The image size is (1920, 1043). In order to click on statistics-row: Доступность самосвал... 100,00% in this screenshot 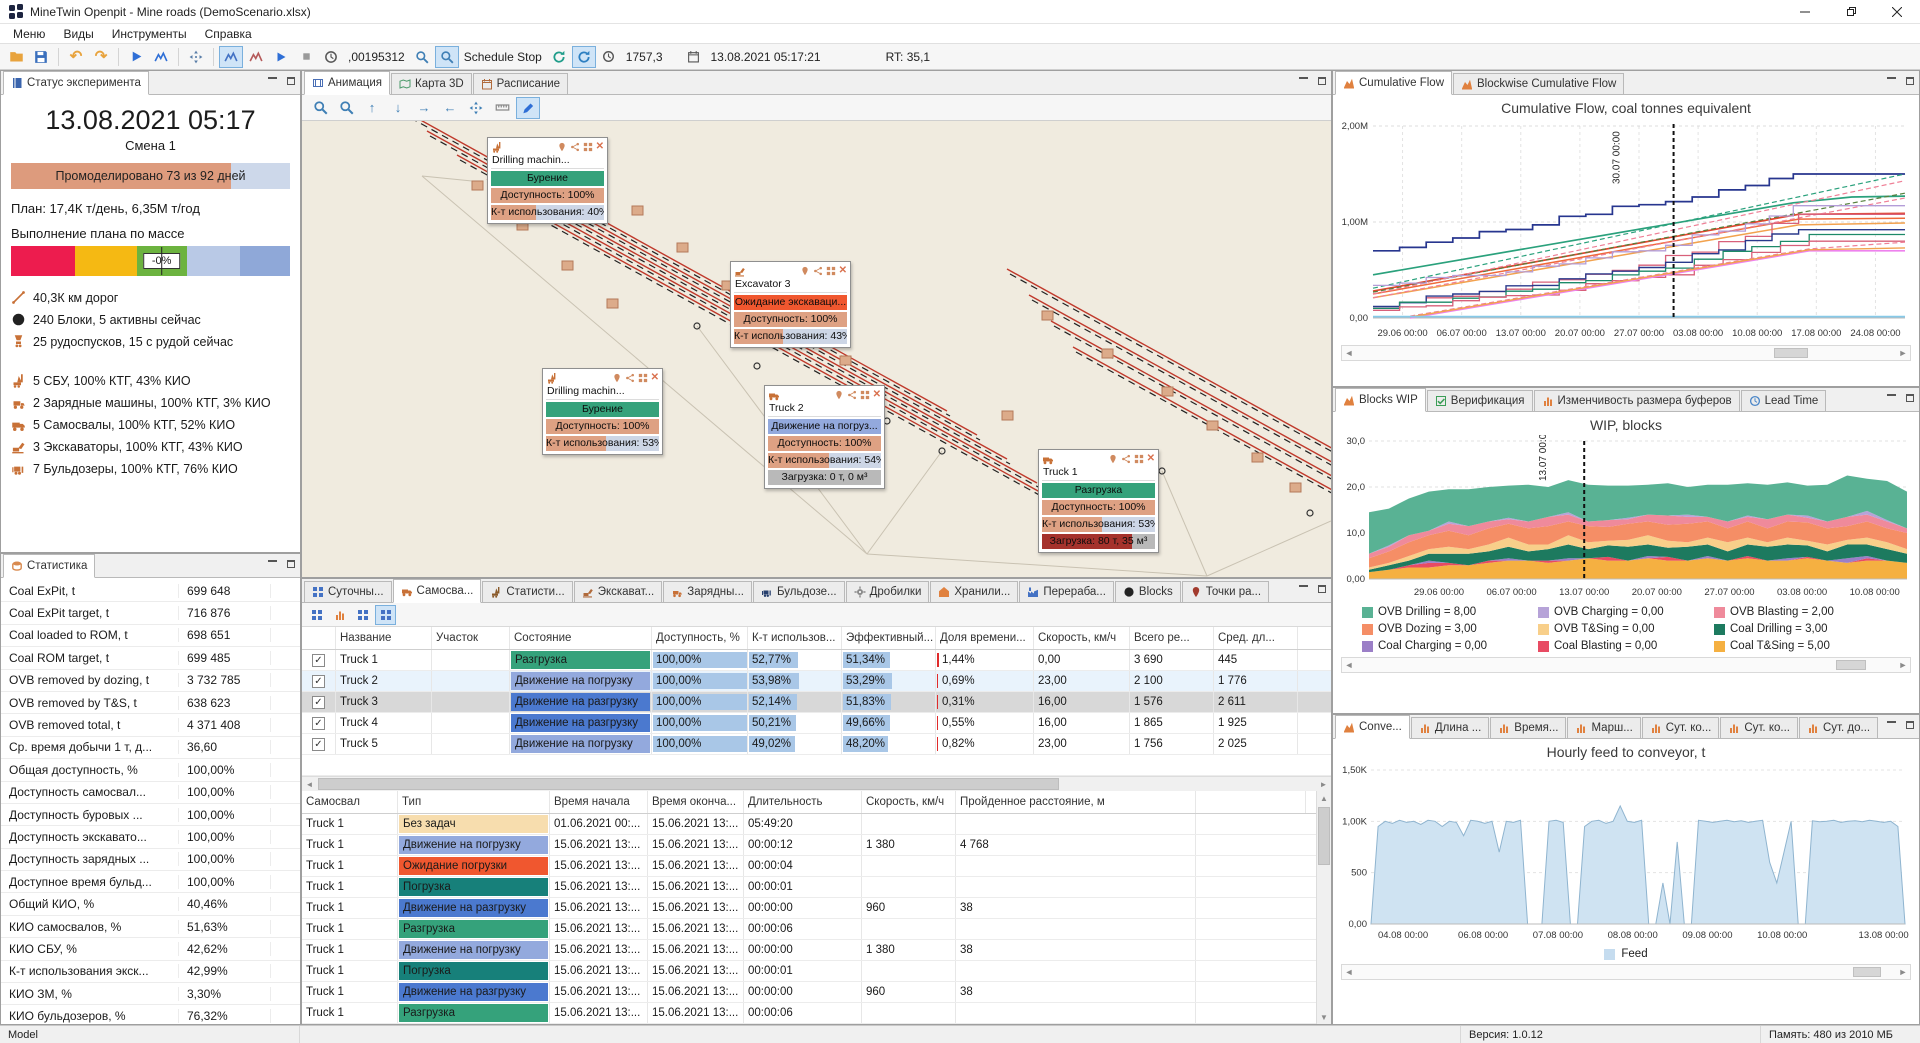, I will do `click(150, 793)`.